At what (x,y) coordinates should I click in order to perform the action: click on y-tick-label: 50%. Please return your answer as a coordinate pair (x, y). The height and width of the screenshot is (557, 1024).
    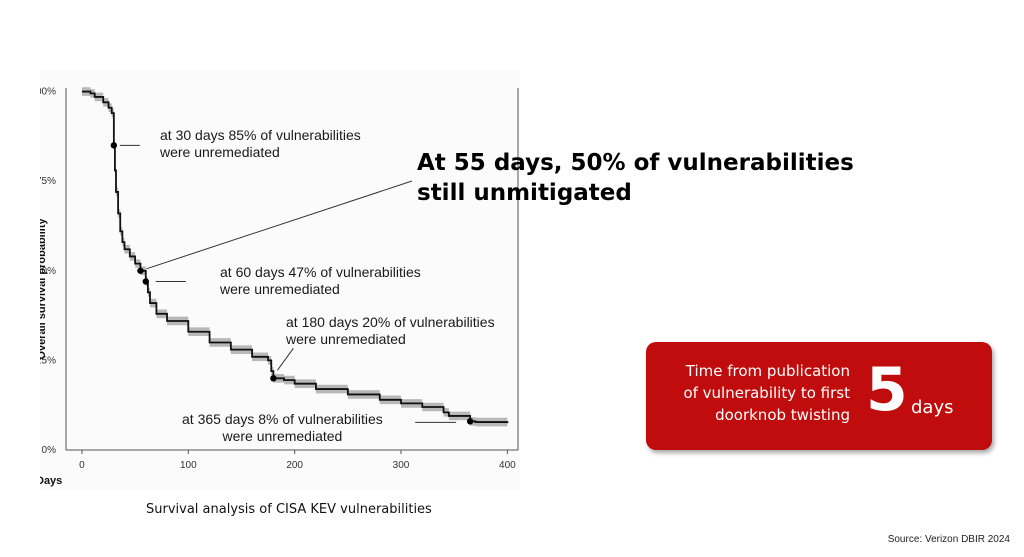
    Looking at the image, I should click on (48, 271).